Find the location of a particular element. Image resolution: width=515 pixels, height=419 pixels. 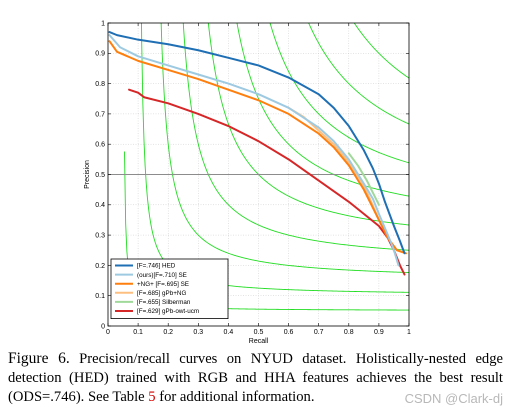

x-tick-label: 0.3 is located at coordinates (198, 332).